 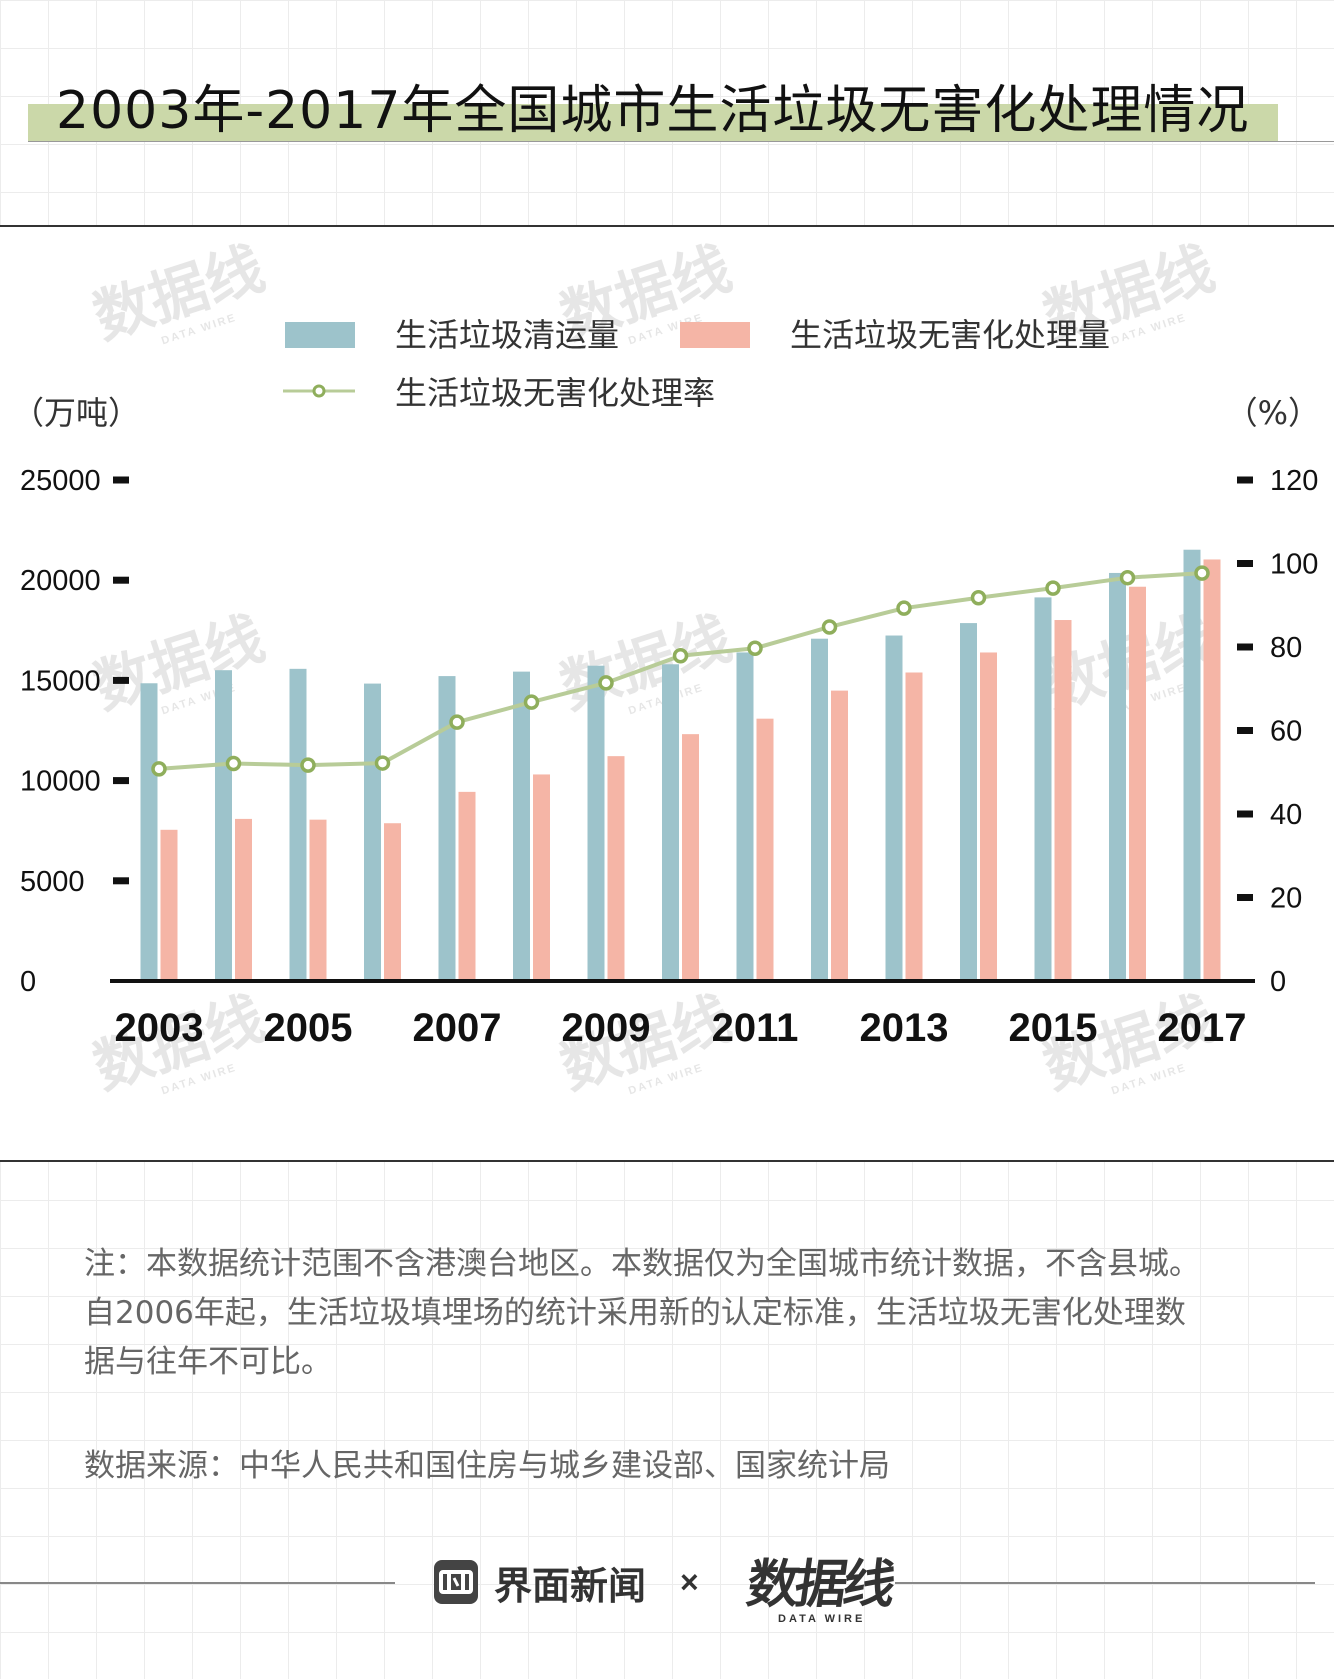 I want to click on footnote-line-3: 据与往年不可比。, so click(x=208, y=1362).